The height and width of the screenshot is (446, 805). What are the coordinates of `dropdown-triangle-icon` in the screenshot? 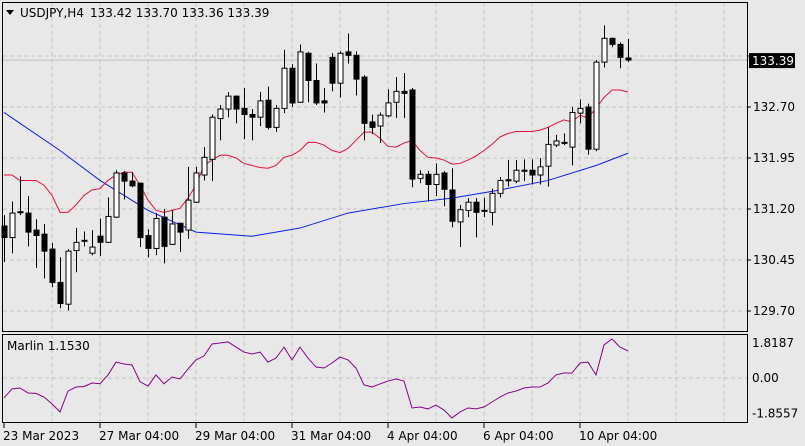 It's located at (10, 12).